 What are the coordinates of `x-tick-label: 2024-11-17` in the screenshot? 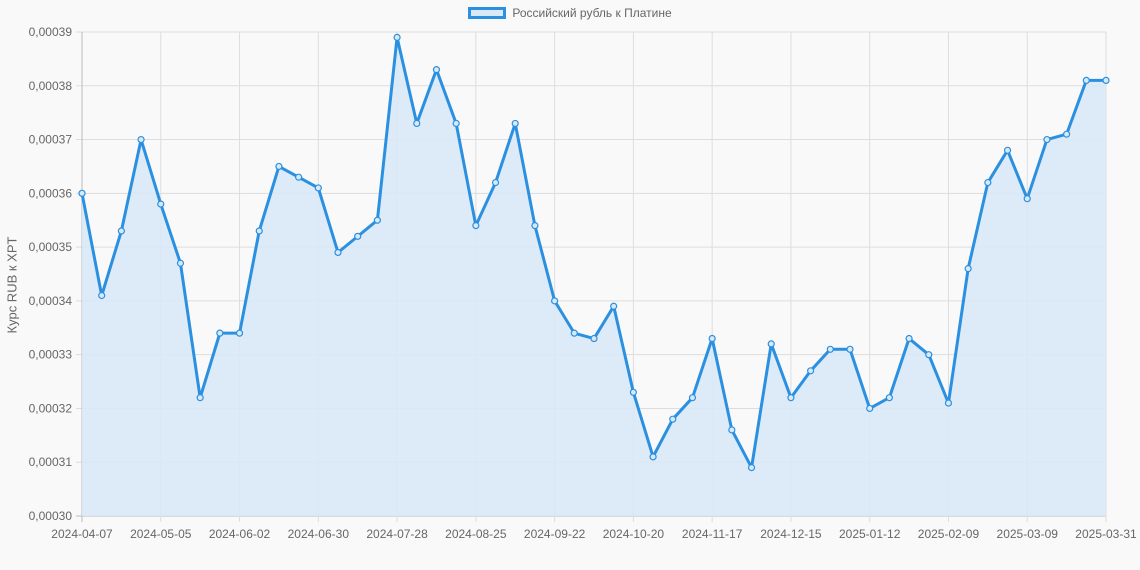 It's located at (712, 534).